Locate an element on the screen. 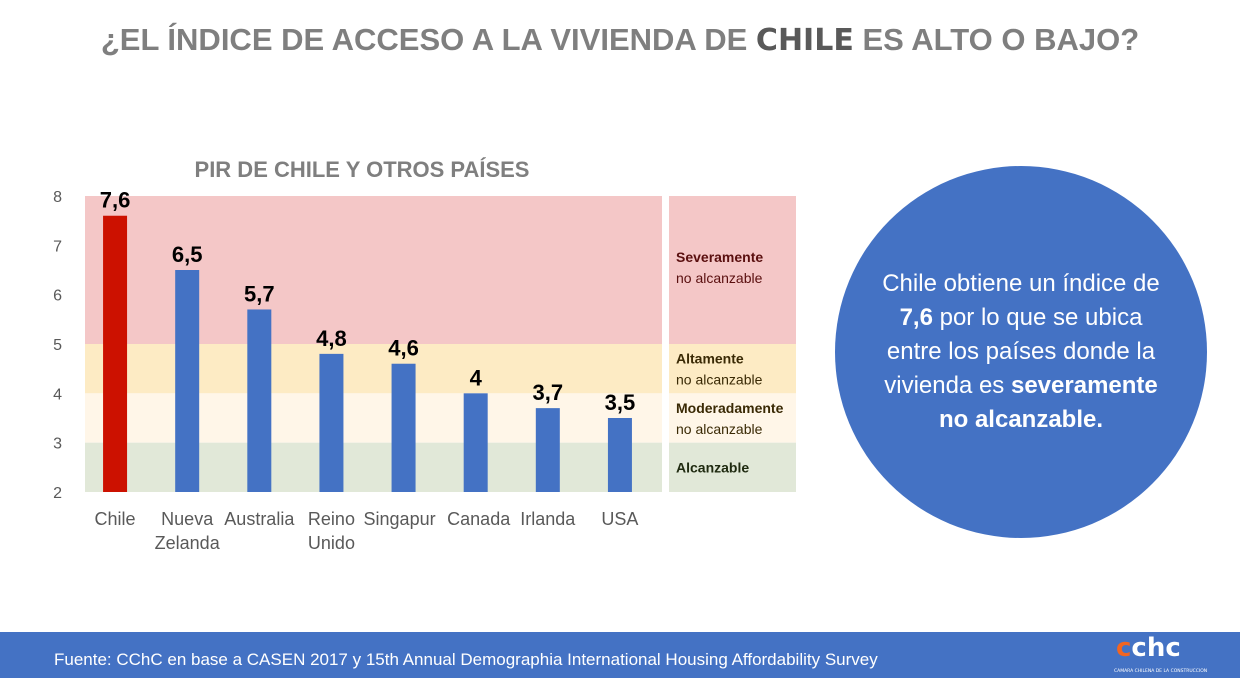 Image resolution: width=1240 pixels, height=678 pixels. data-label: 4 is located at coordinates (476, 377).